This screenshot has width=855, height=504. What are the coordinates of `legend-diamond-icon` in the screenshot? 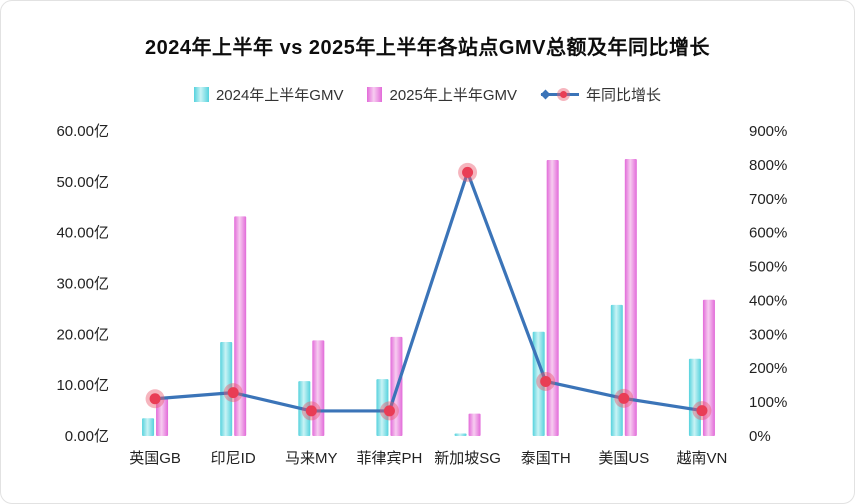 It's located at (545, 94).